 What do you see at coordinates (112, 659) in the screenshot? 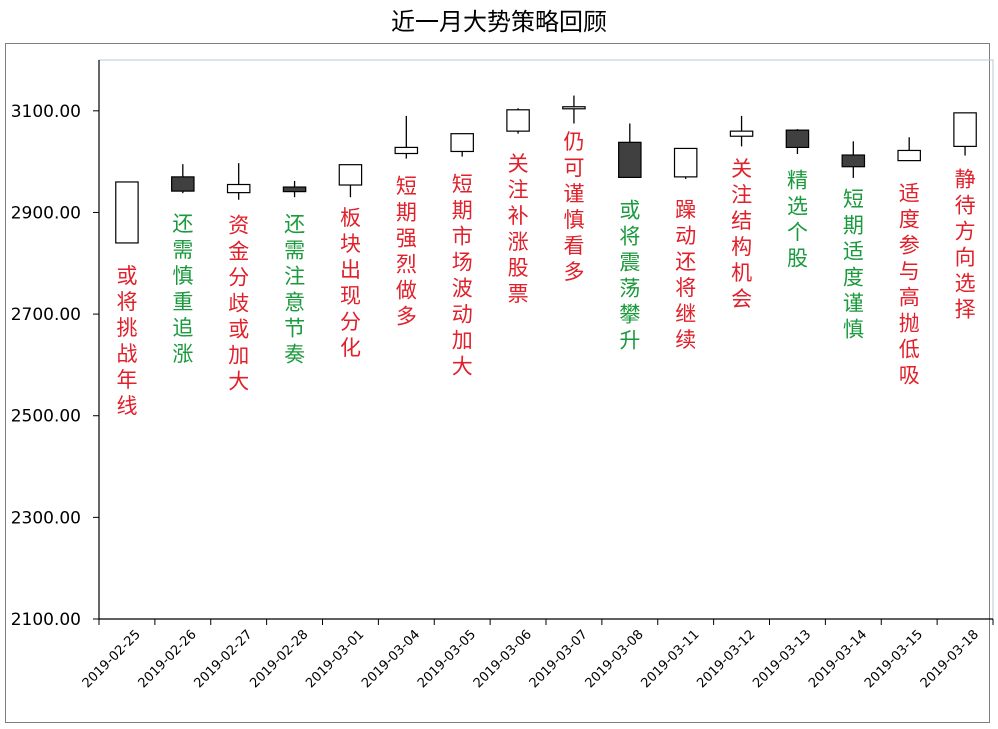
I see `x-tick-label: 2019-02-25` at bounding box center [112, 659].